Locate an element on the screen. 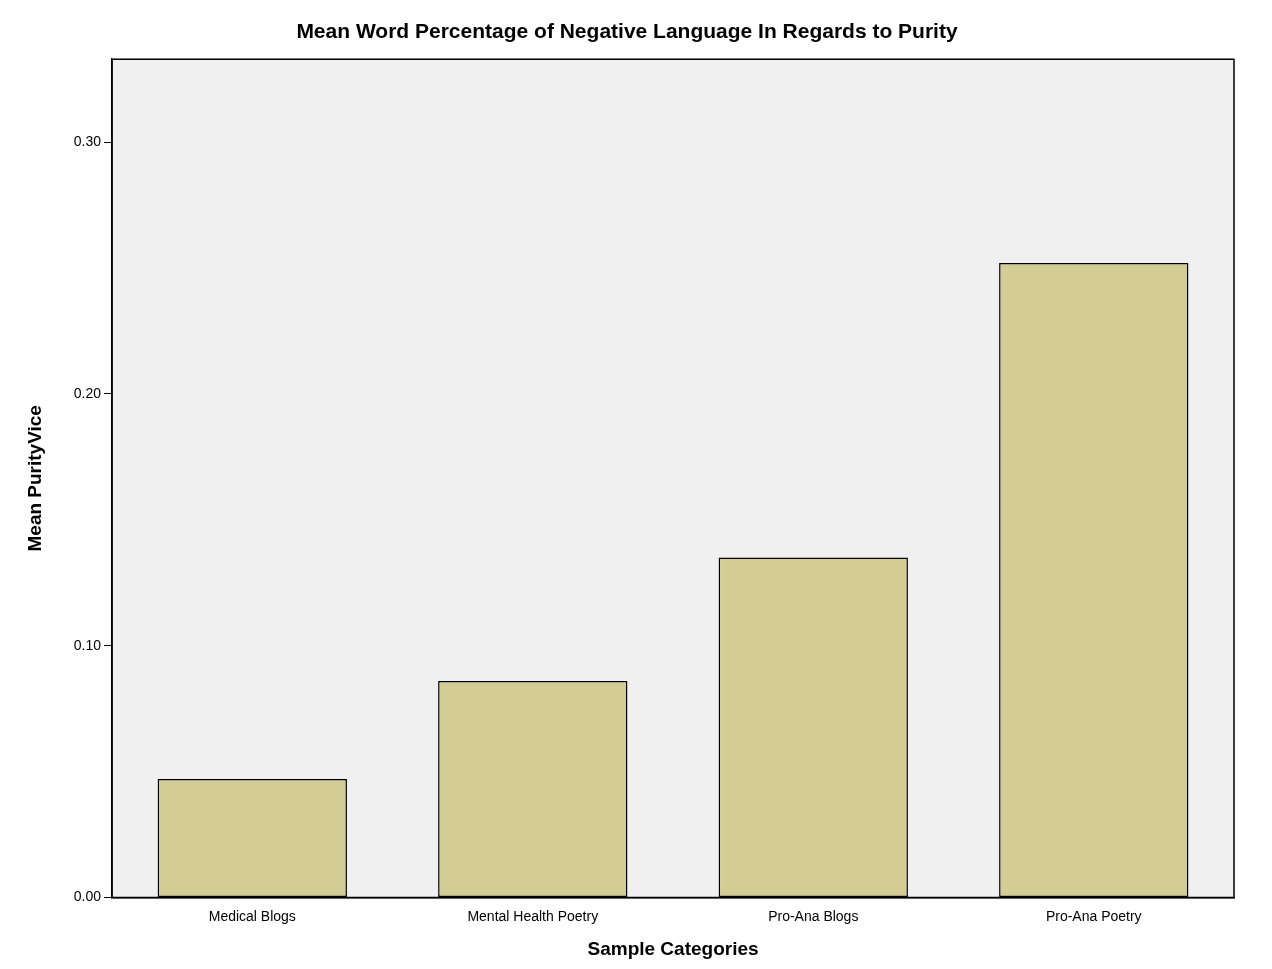  x-tick-label: Mental Health Poetry is located at coordinates (533, 915).